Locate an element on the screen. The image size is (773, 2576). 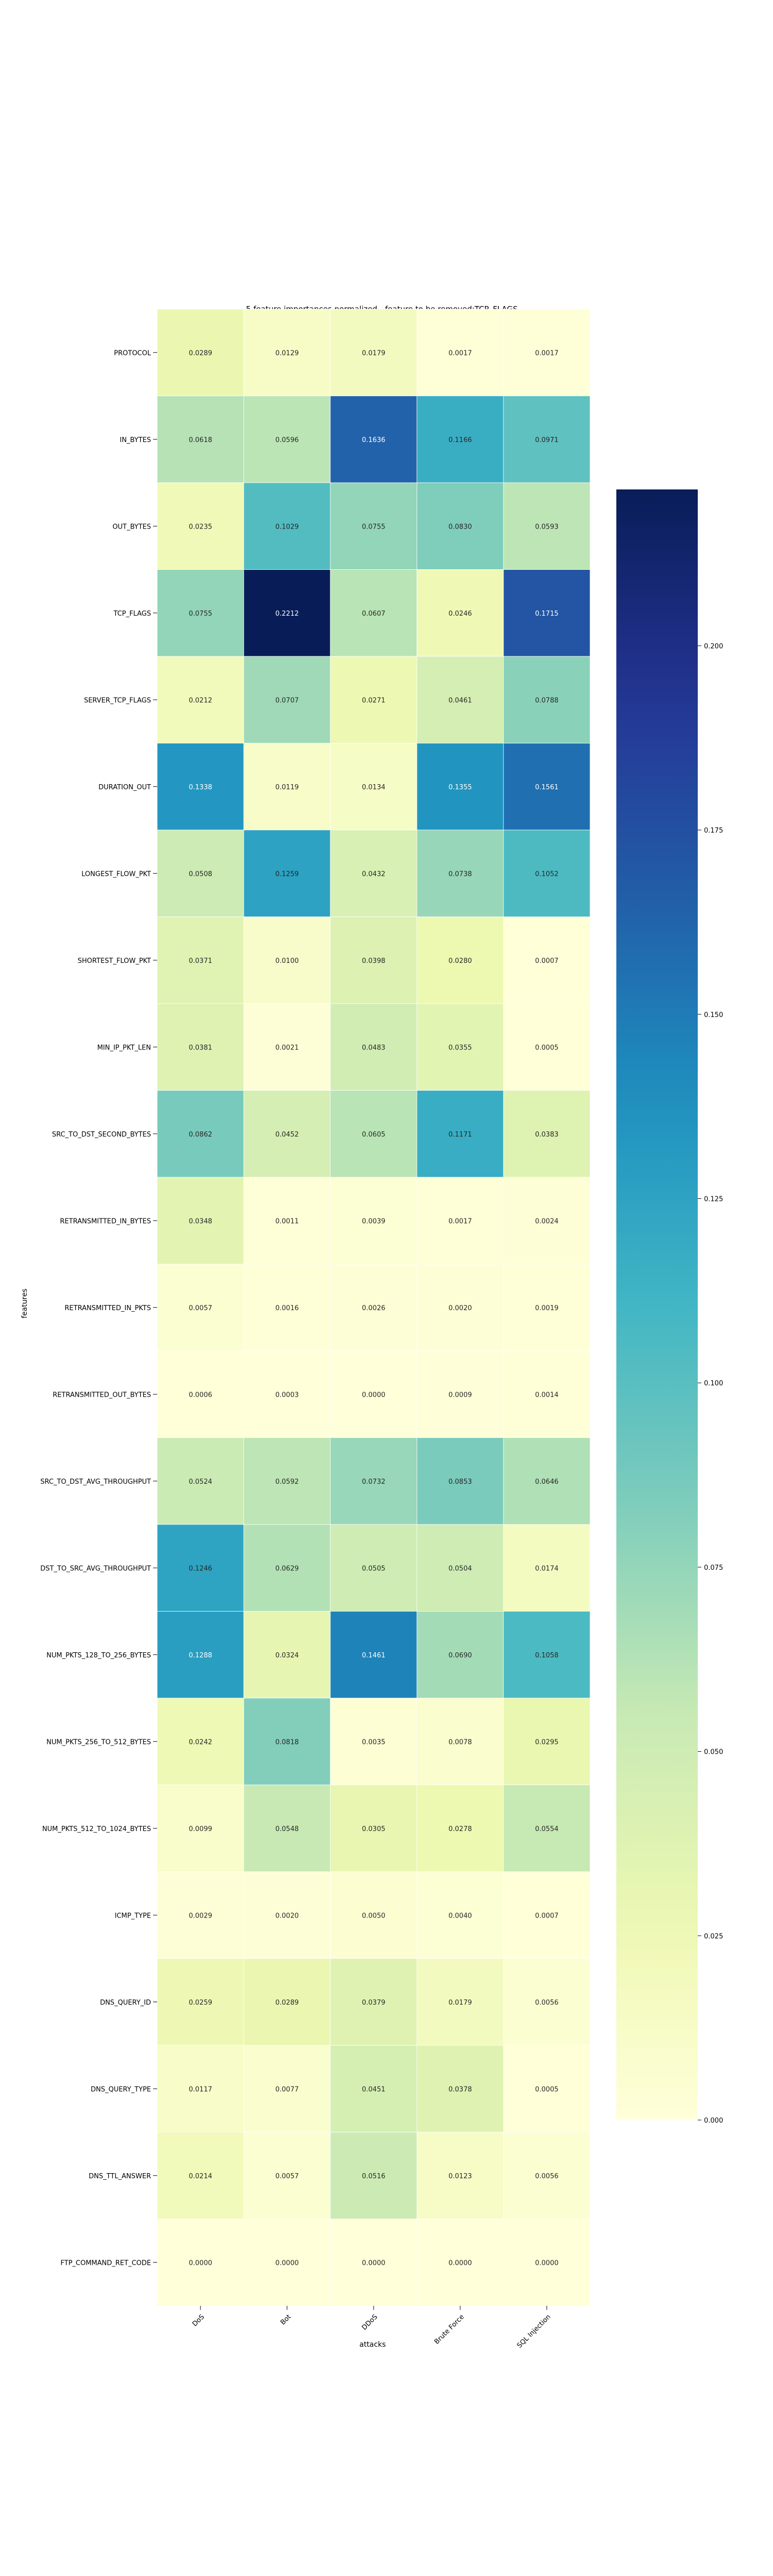
cell-value-label: 0.0646 is located at coordinates (547, 1482).